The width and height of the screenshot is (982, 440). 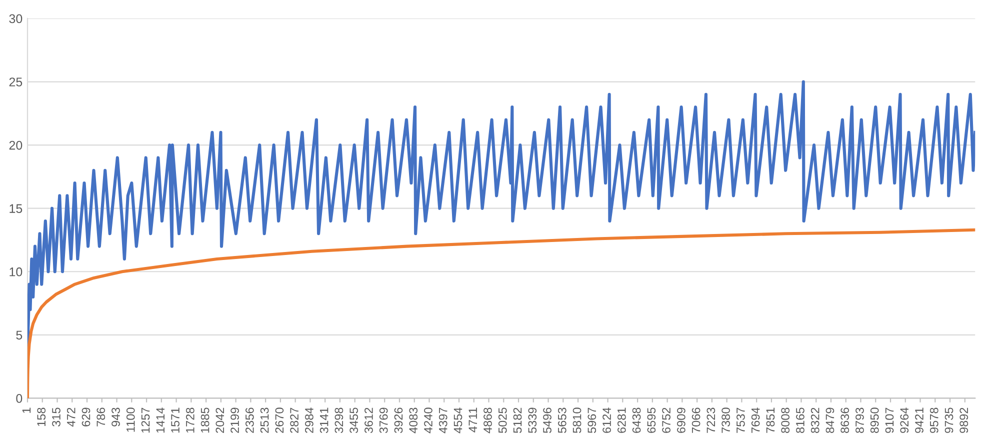 I want to click on x-tick-label: 5967, so click(x=592, y=421).